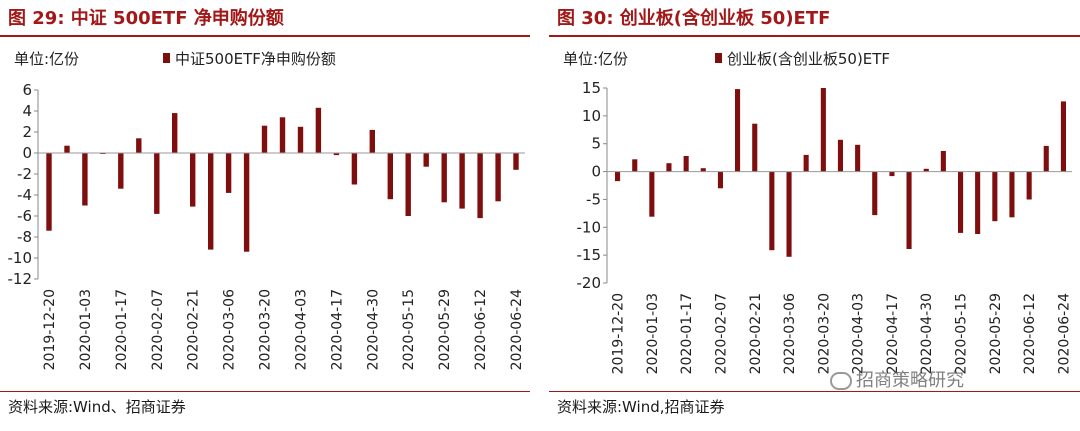  Describe the element at coordinates (694, 18) in the screenshot. I see `chart-title: 图 30: 创业板(含创业板 50)ETF` at that location.